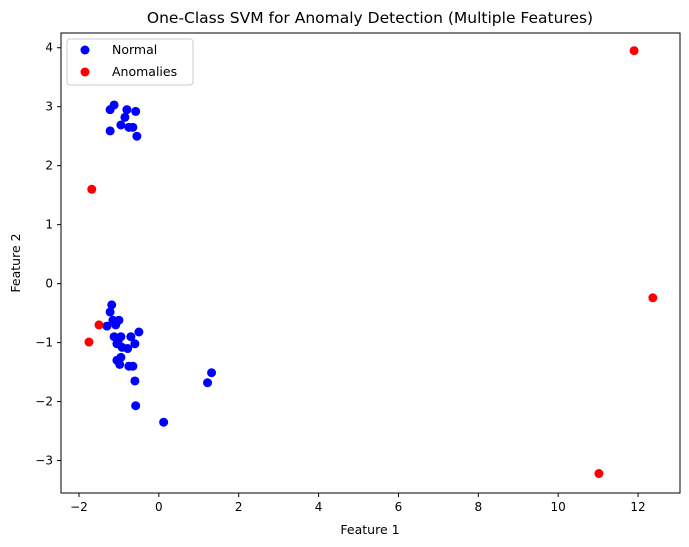 The image size is (689, 547). I want to click on legend-label-anomalies: Anomalies, so click(144, 71).